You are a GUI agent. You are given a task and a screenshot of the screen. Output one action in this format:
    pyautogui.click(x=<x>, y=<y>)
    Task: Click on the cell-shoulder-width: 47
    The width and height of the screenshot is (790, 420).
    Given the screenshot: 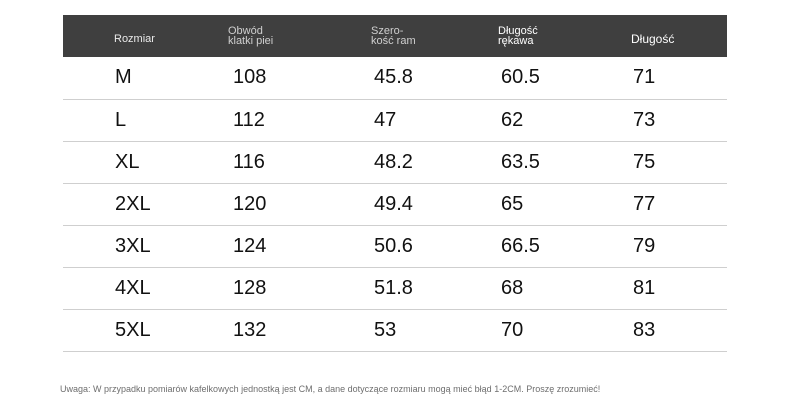 What is the action you would take?
    pyautogui.click(x=385, y=119)
    